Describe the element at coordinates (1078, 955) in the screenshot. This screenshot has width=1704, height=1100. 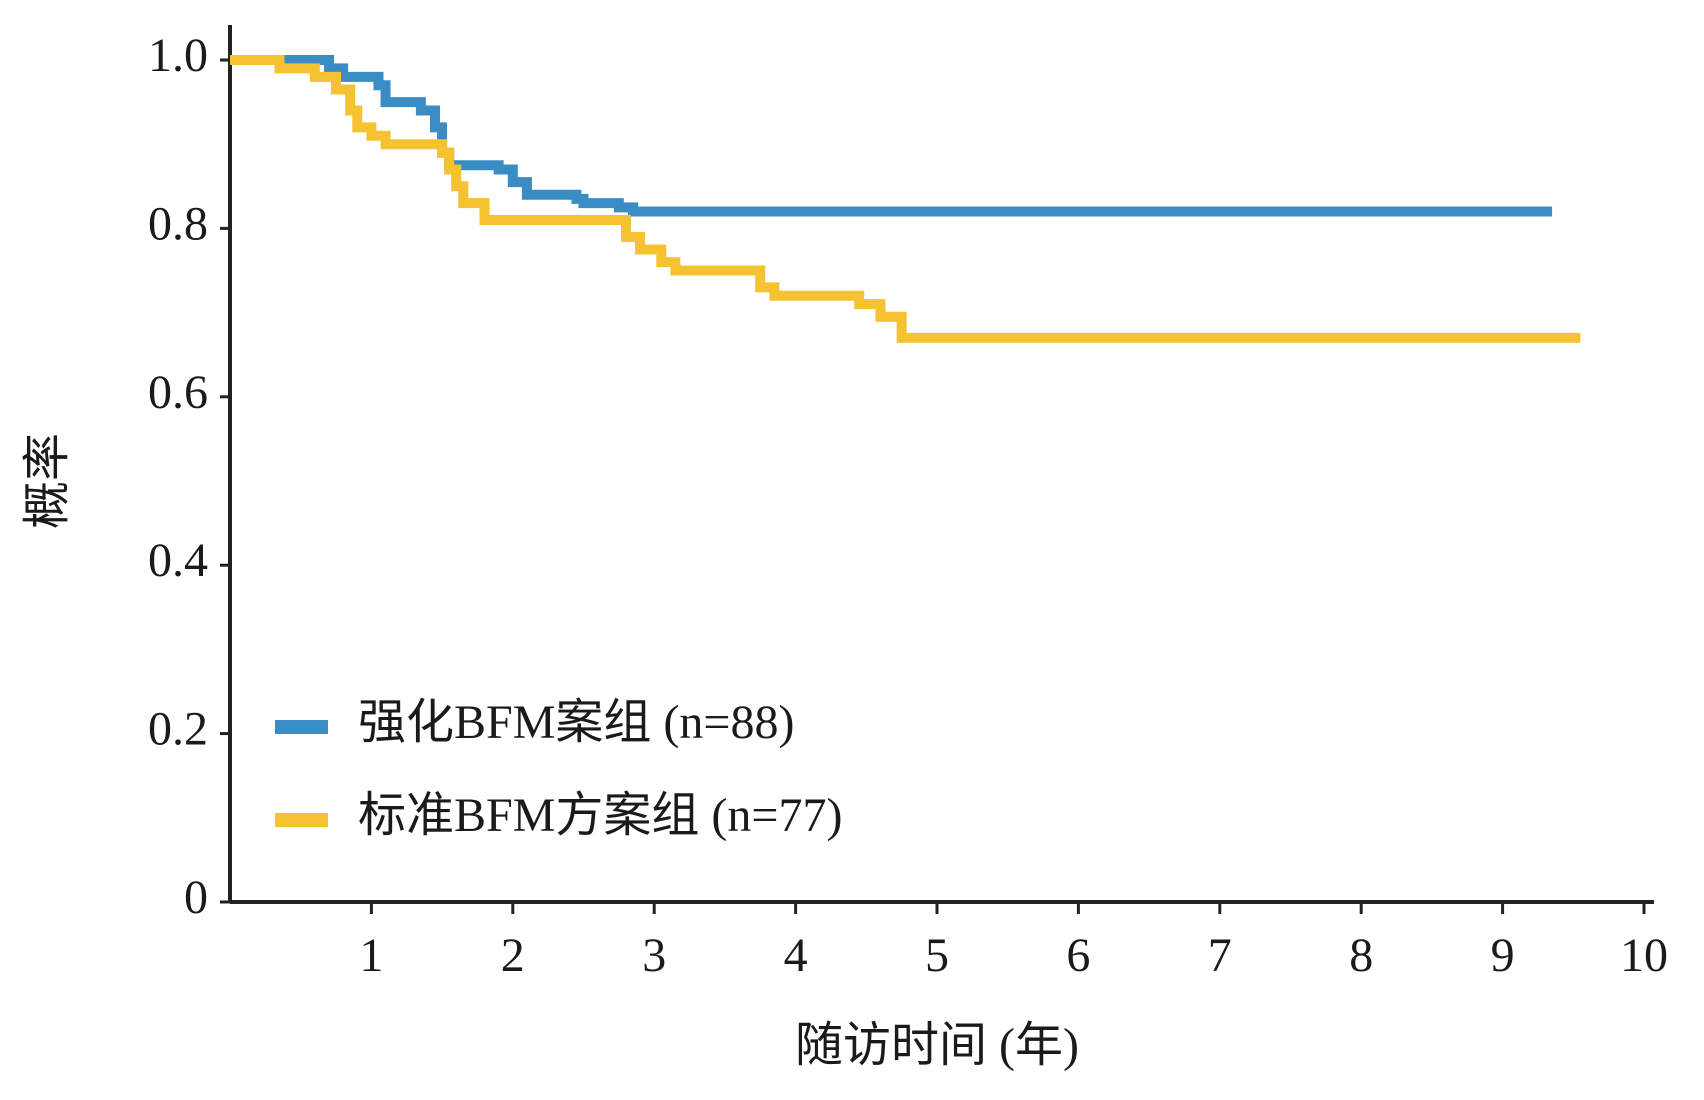
I see `x-tick-label: 6` at that location.